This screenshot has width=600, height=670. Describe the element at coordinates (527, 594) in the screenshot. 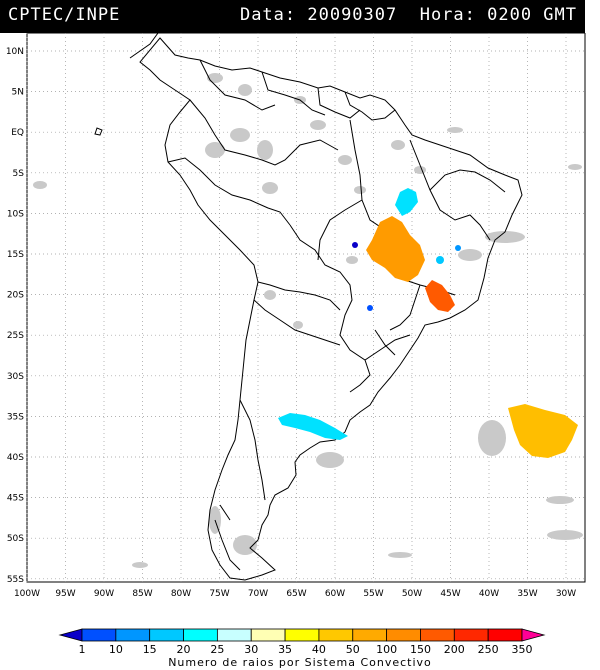

I see `lon-label: 35W` at that location.